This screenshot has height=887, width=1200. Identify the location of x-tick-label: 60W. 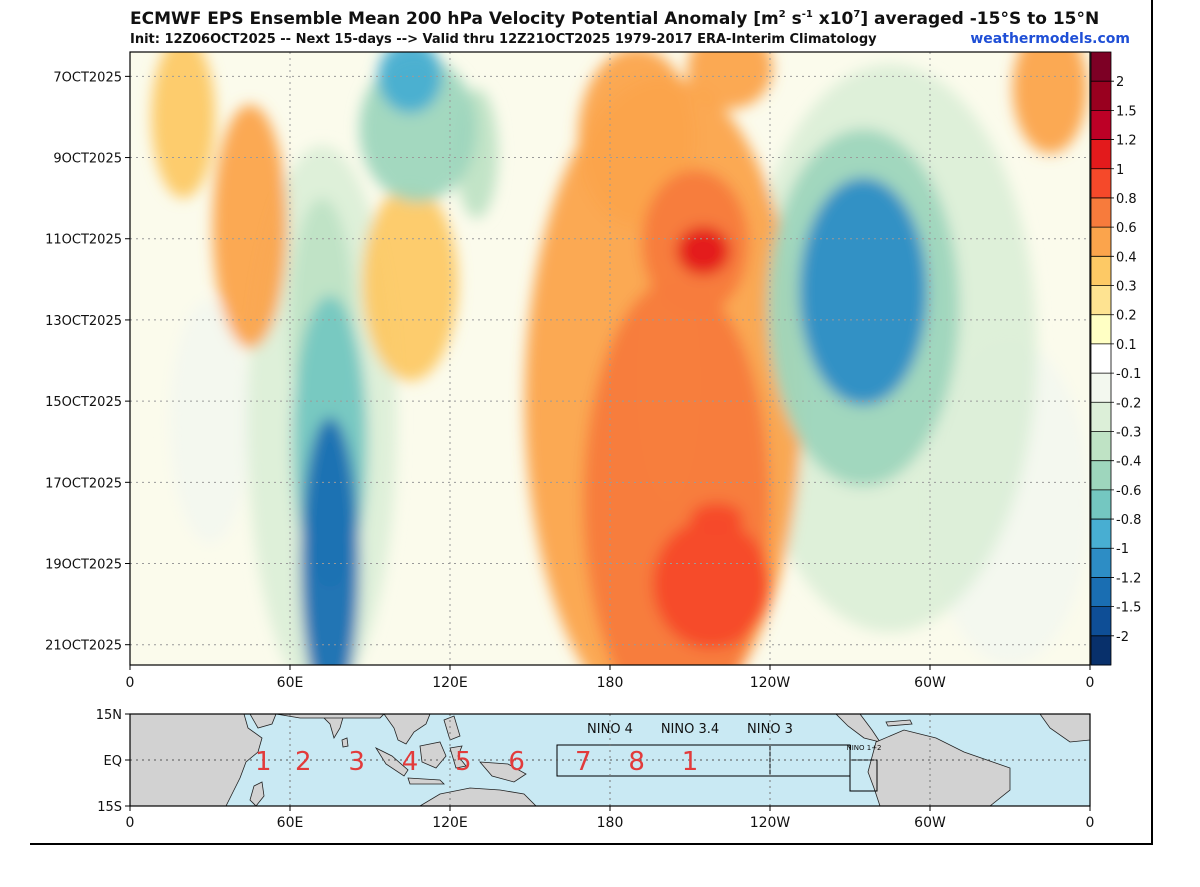
(930, 683).